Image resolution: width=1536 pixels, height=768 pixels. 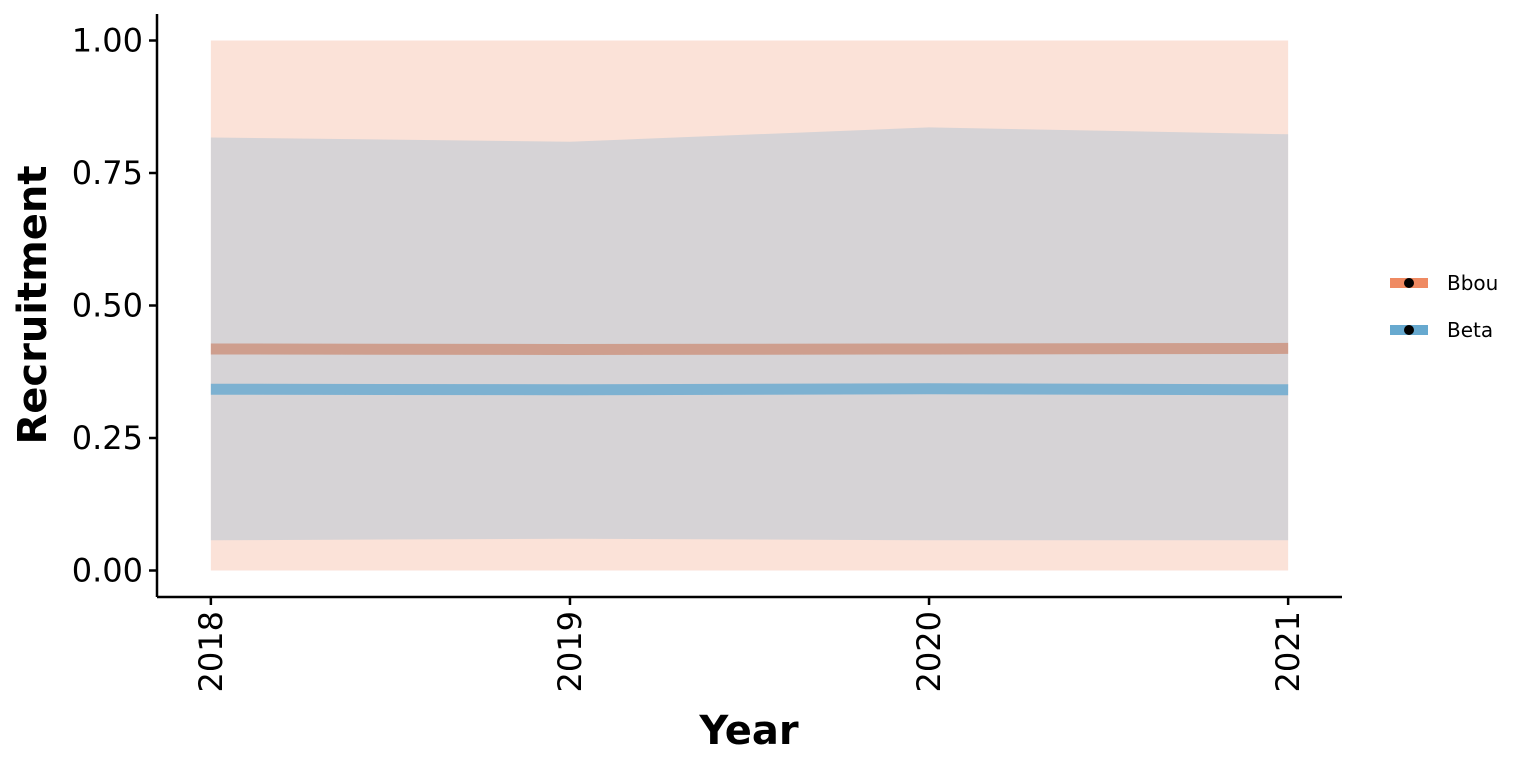 What do you see at coordinates (1288, 651) in the screenshot?
I see `x-tick-label: 2021` at bounding box center [1288, 651].